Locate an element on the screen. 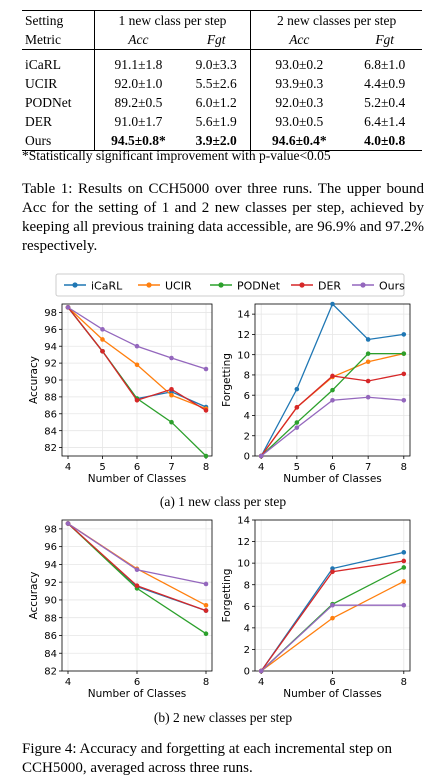 The height and width of the screenshot is (784, 446). value-cell: 94.6±0.4* is located at coordinates (299, 141).